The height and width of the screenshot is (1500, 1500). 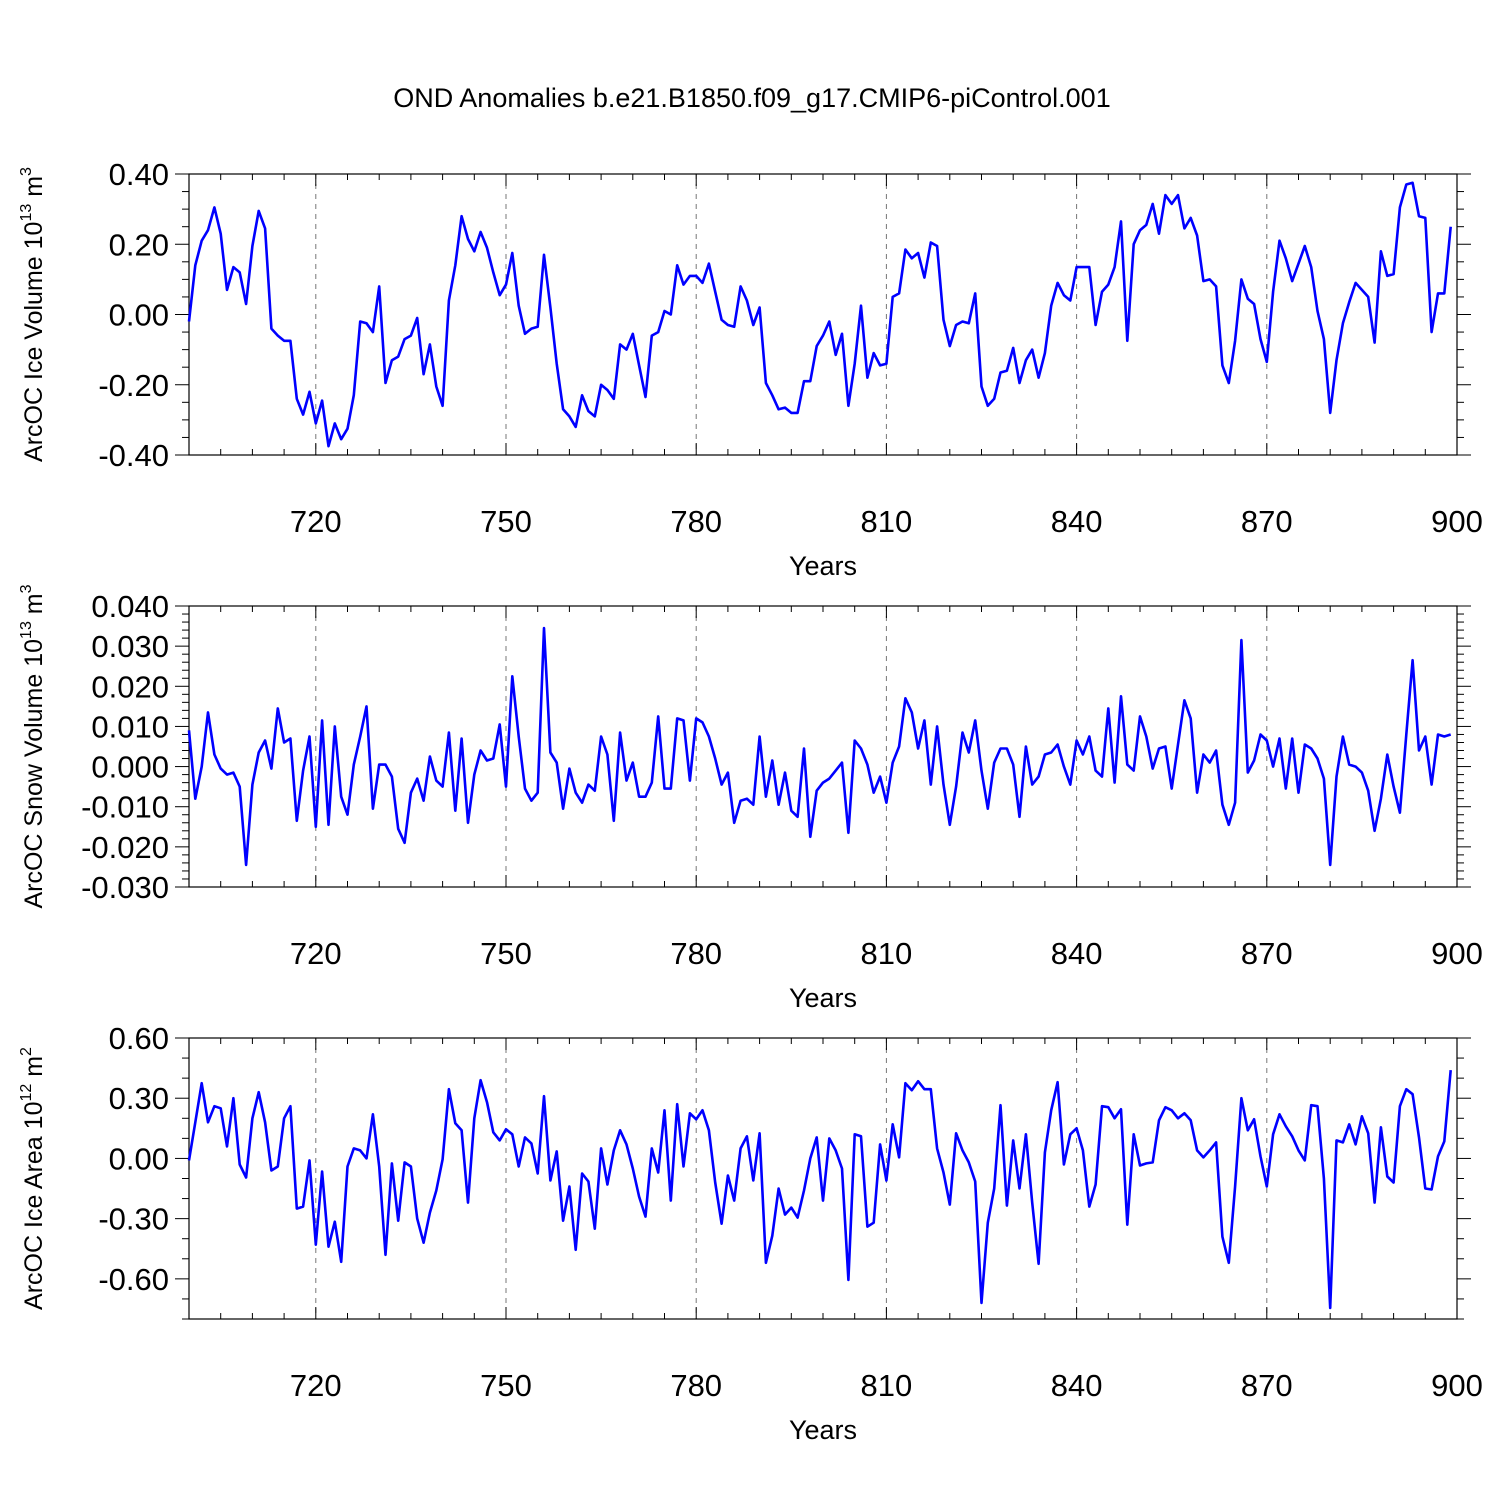 What do you see at coordinates (125, 887) in the screenshot?
I see `y-tick-label: -0.030` at bounding box center [125, 887].